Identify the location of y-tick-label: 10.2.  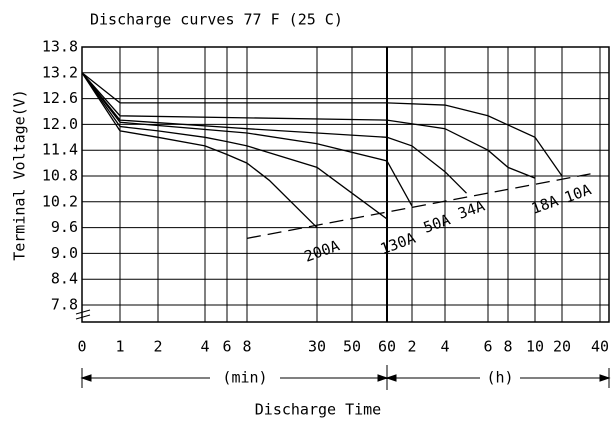
(60, 201).